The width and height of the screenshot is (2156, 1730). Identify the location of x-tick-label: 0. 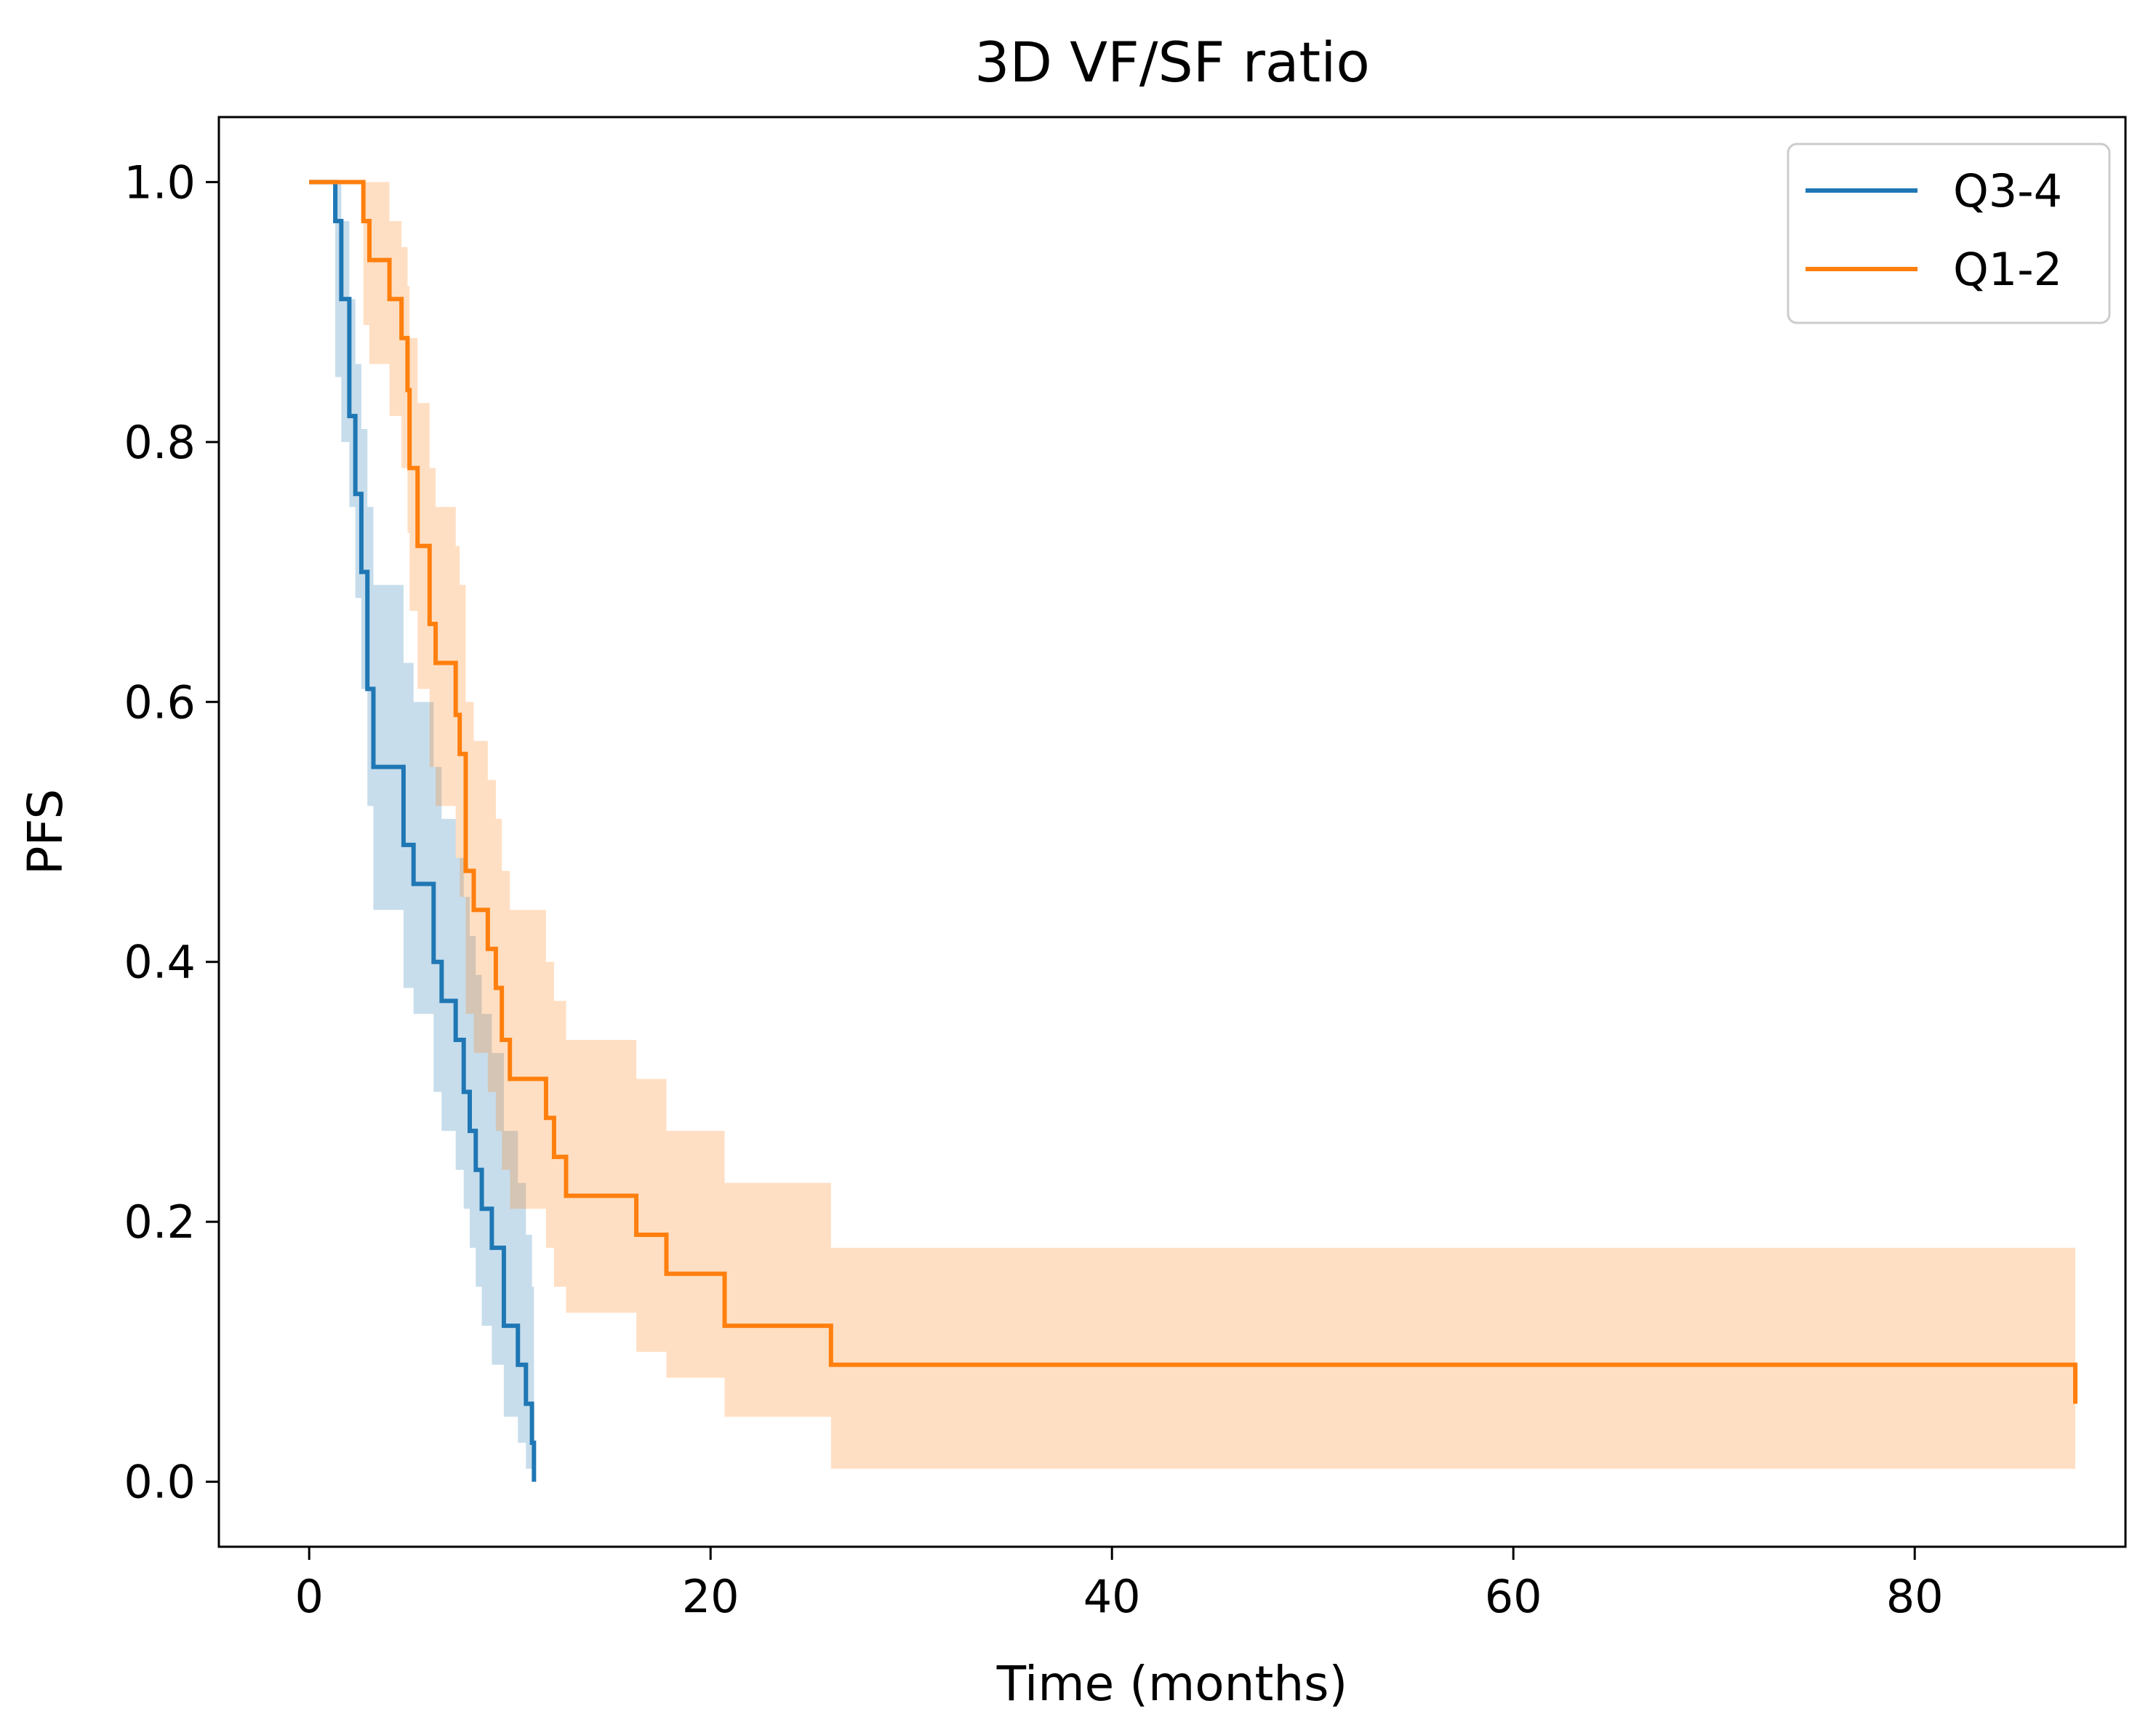
(308, 1596).